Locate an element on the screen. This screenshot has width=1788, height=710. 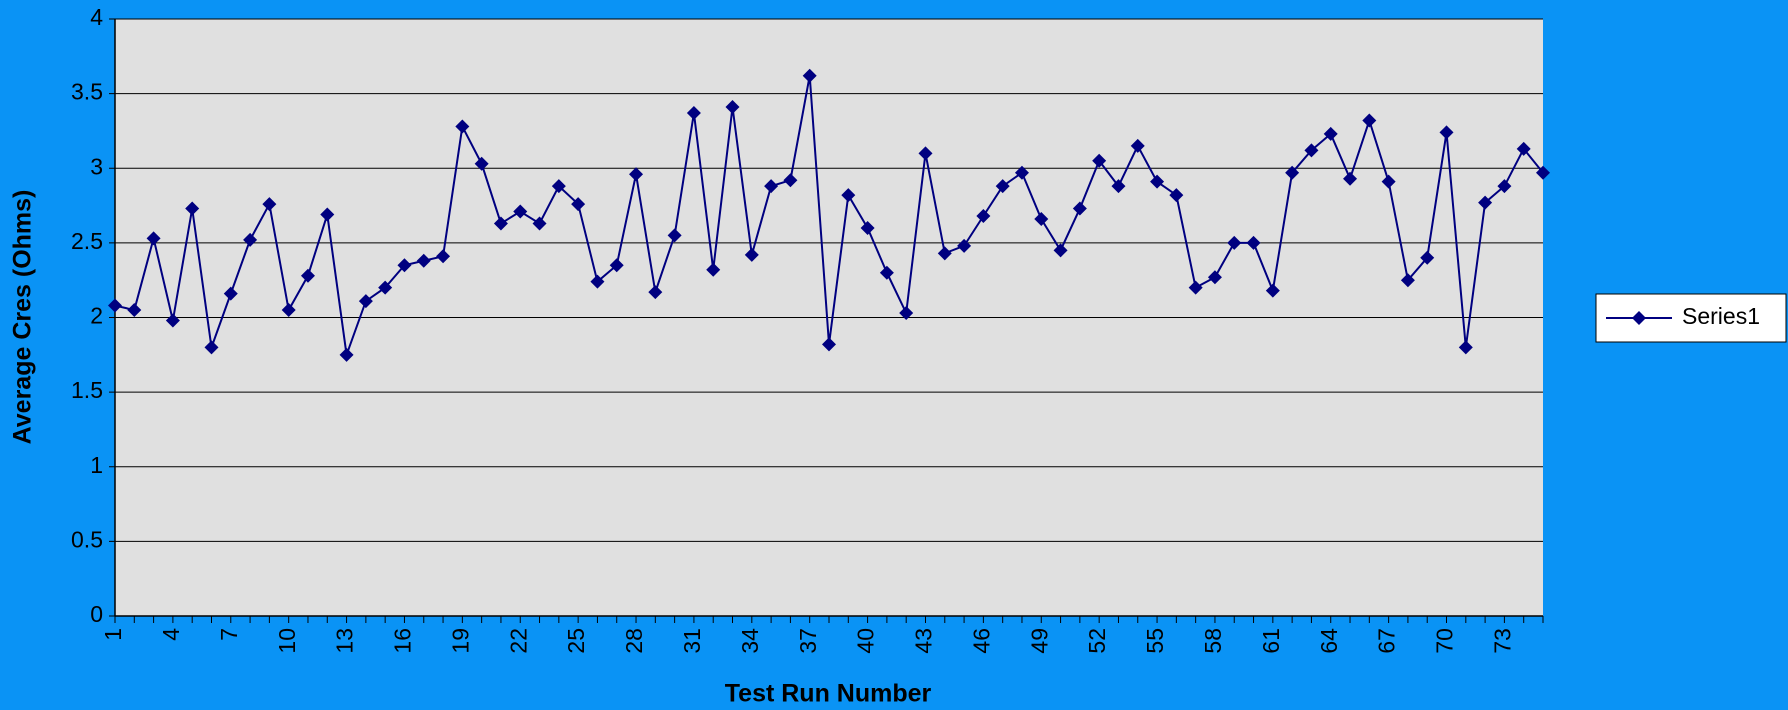
x-tick-label: 67 is located at coordinates (1387, 641).